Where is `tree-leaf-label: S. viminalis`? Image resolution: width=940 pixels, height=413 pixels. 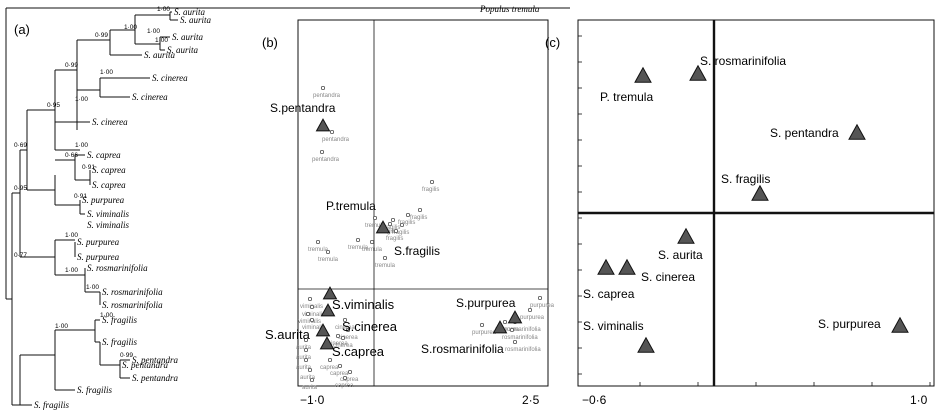 tree-leaf-label: S. viminalis is located at coordinates (108, 214).